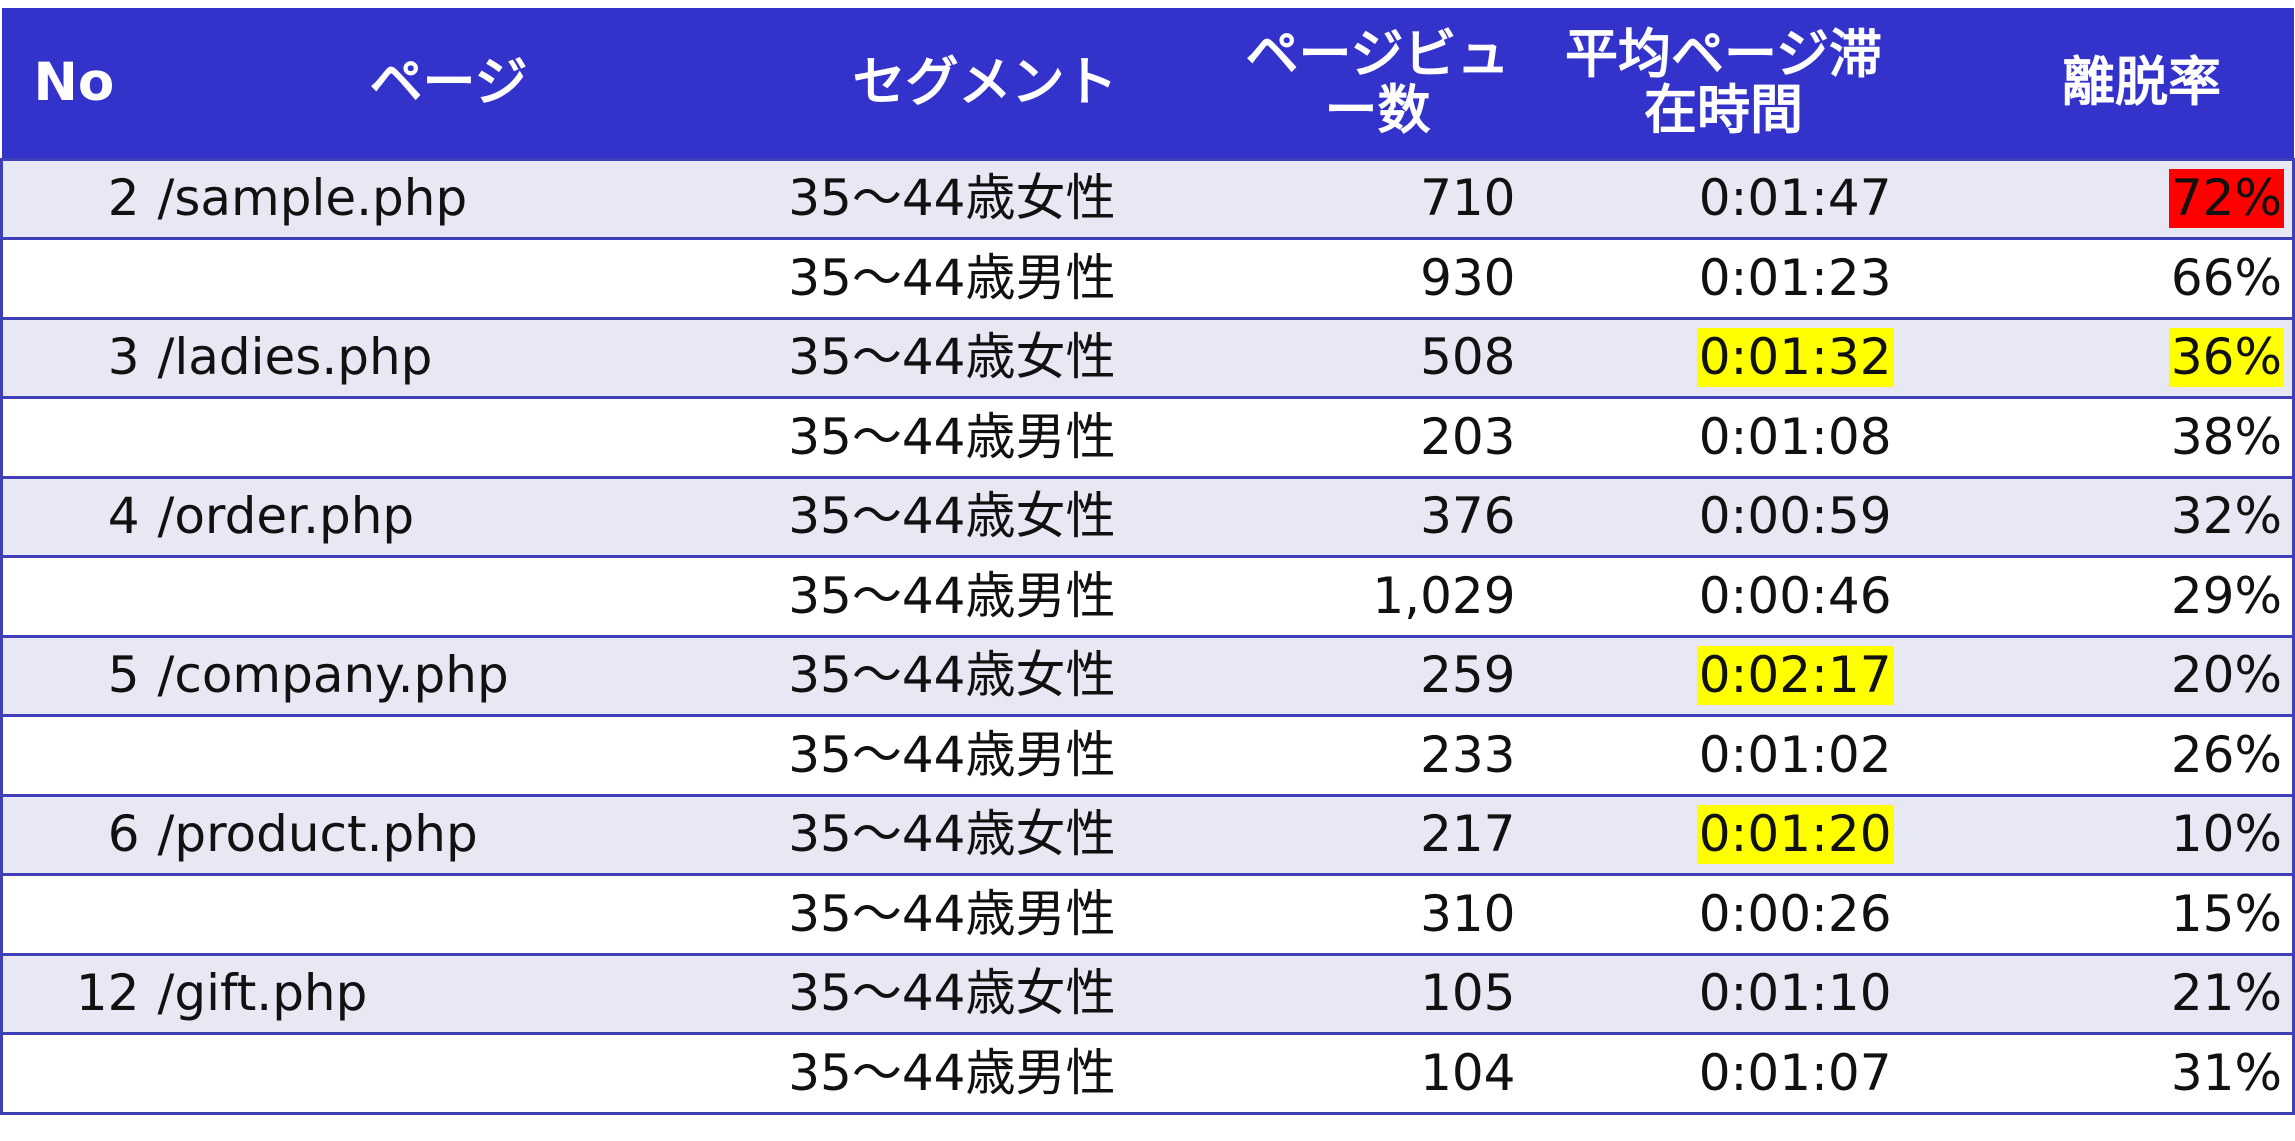 The height and width of the screenshot is (1141, 2295). Describe the element at coordinates (71, 83) in the screenshot. I see `header-no: No` at that location.